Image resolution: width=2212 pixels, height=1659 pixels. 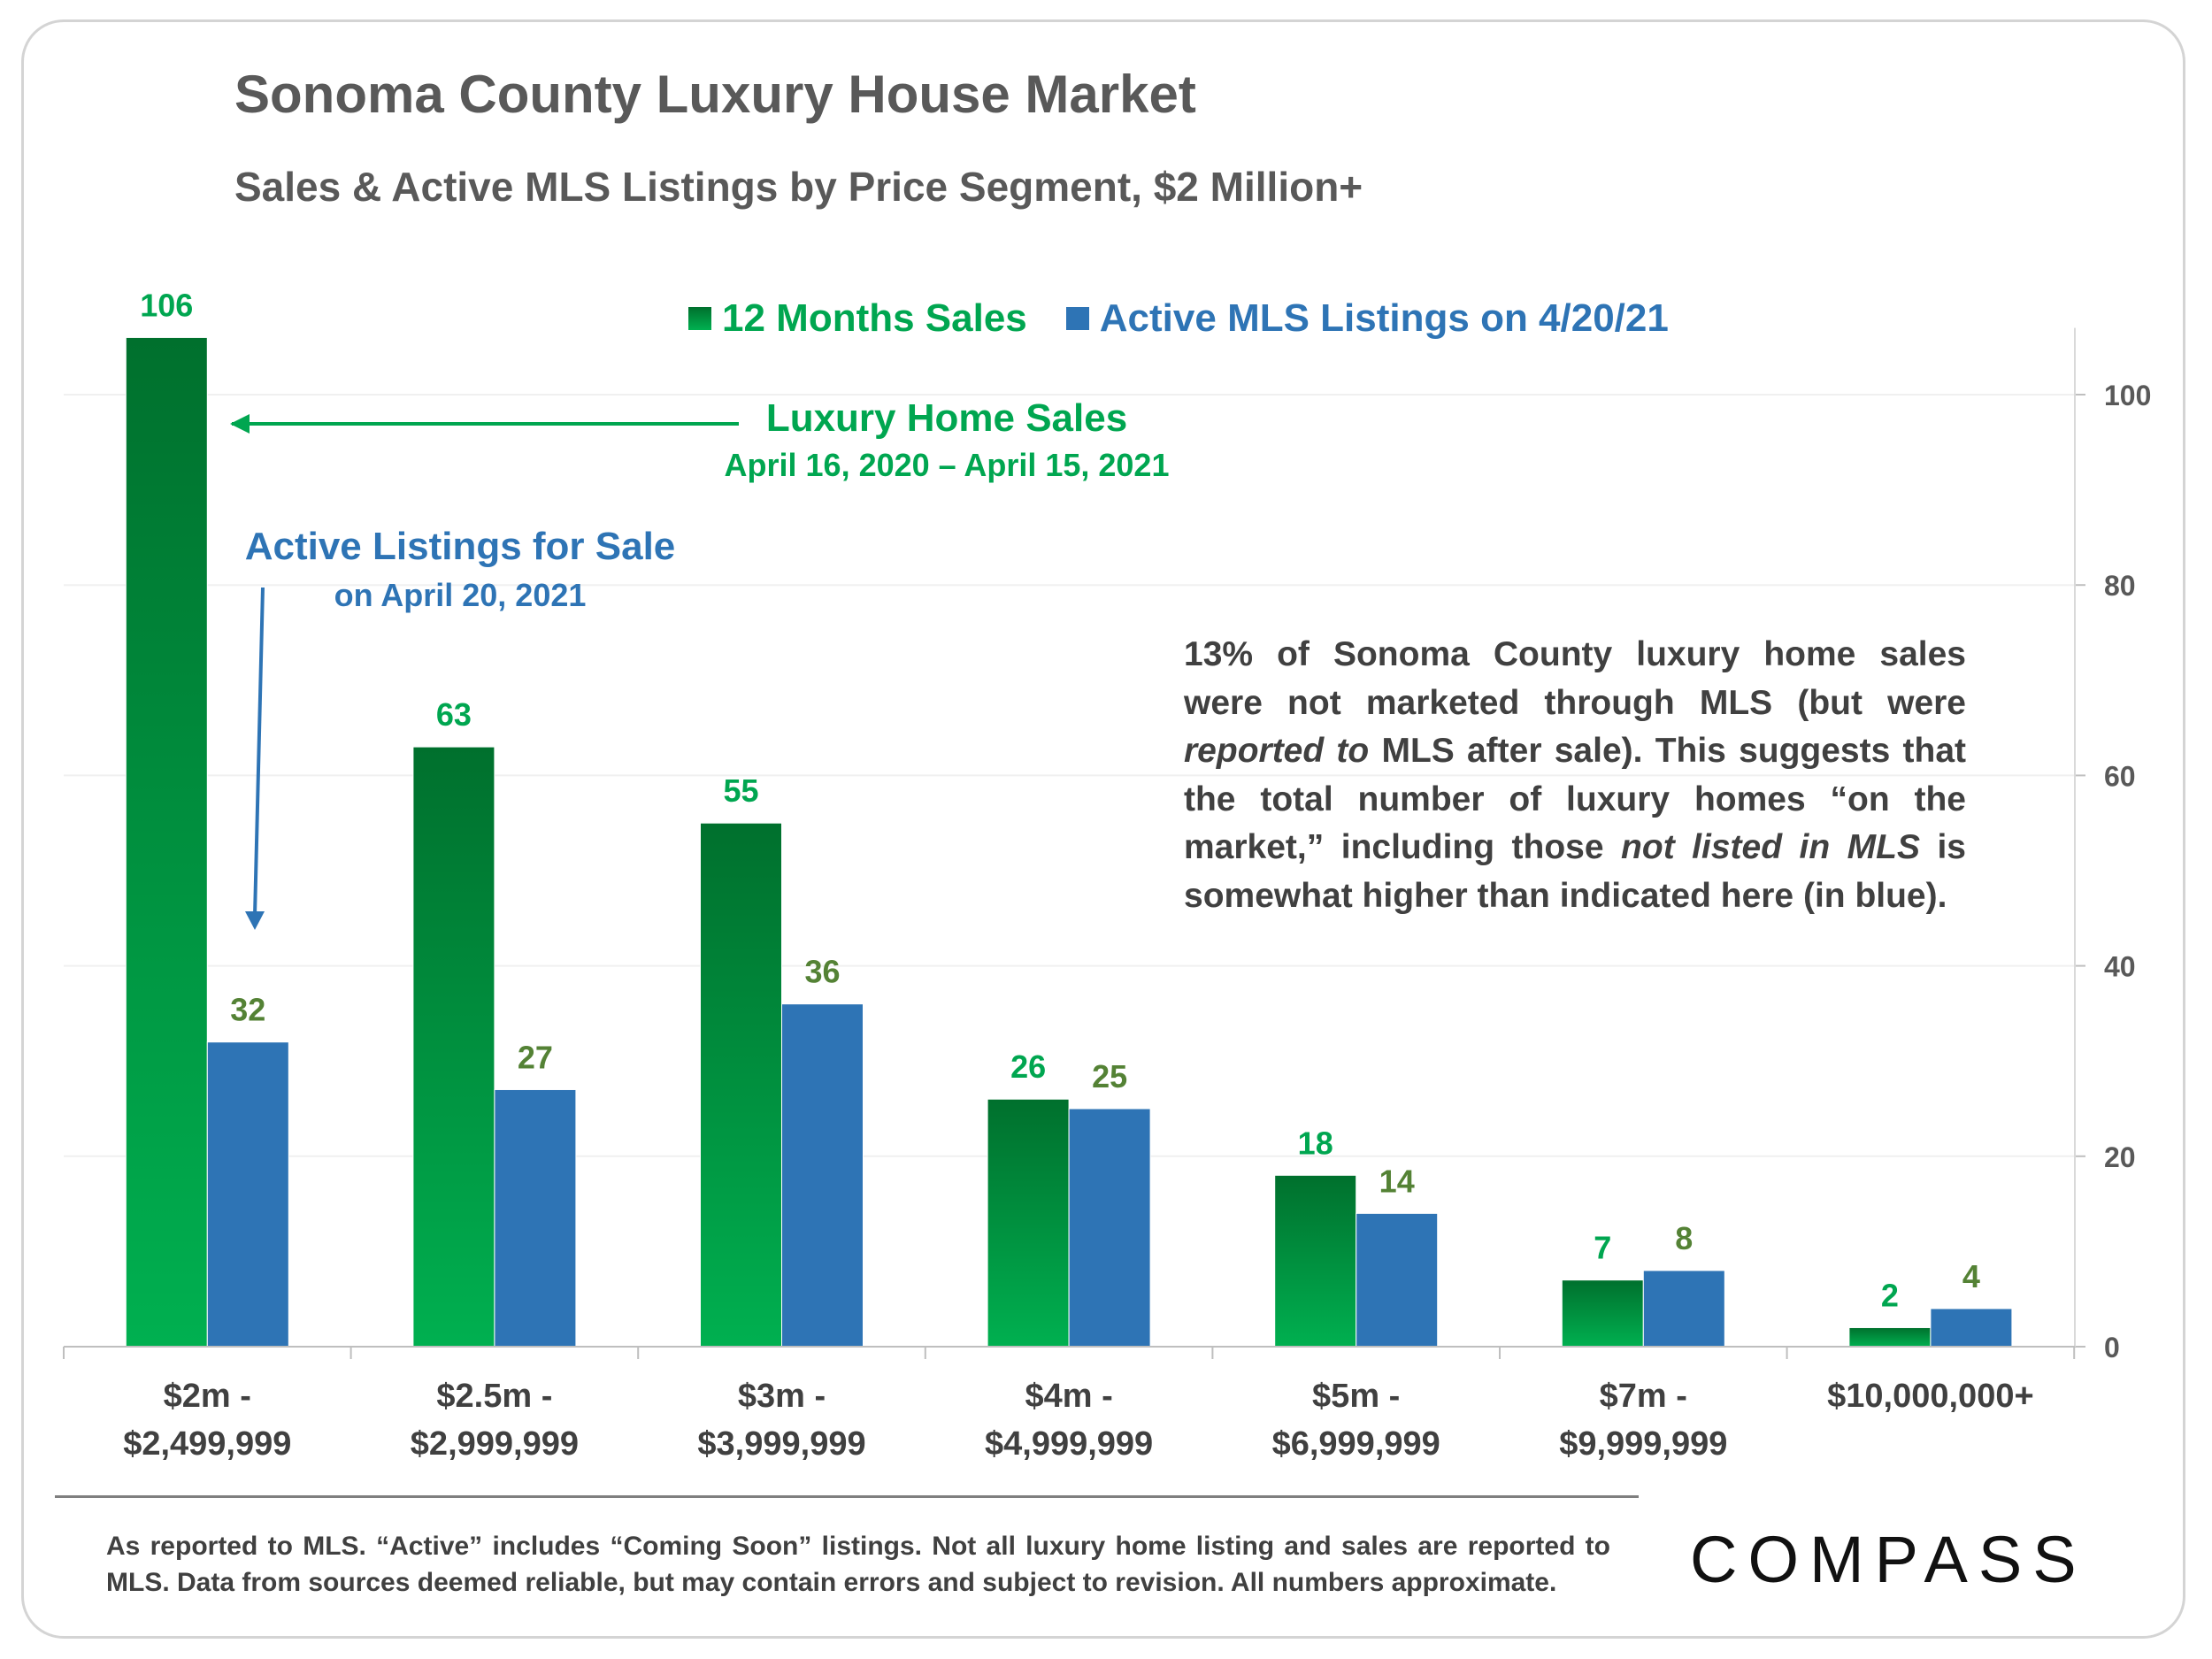 I want to click on x-axis-category-label: $2m -, so click(x=208, y=1397).